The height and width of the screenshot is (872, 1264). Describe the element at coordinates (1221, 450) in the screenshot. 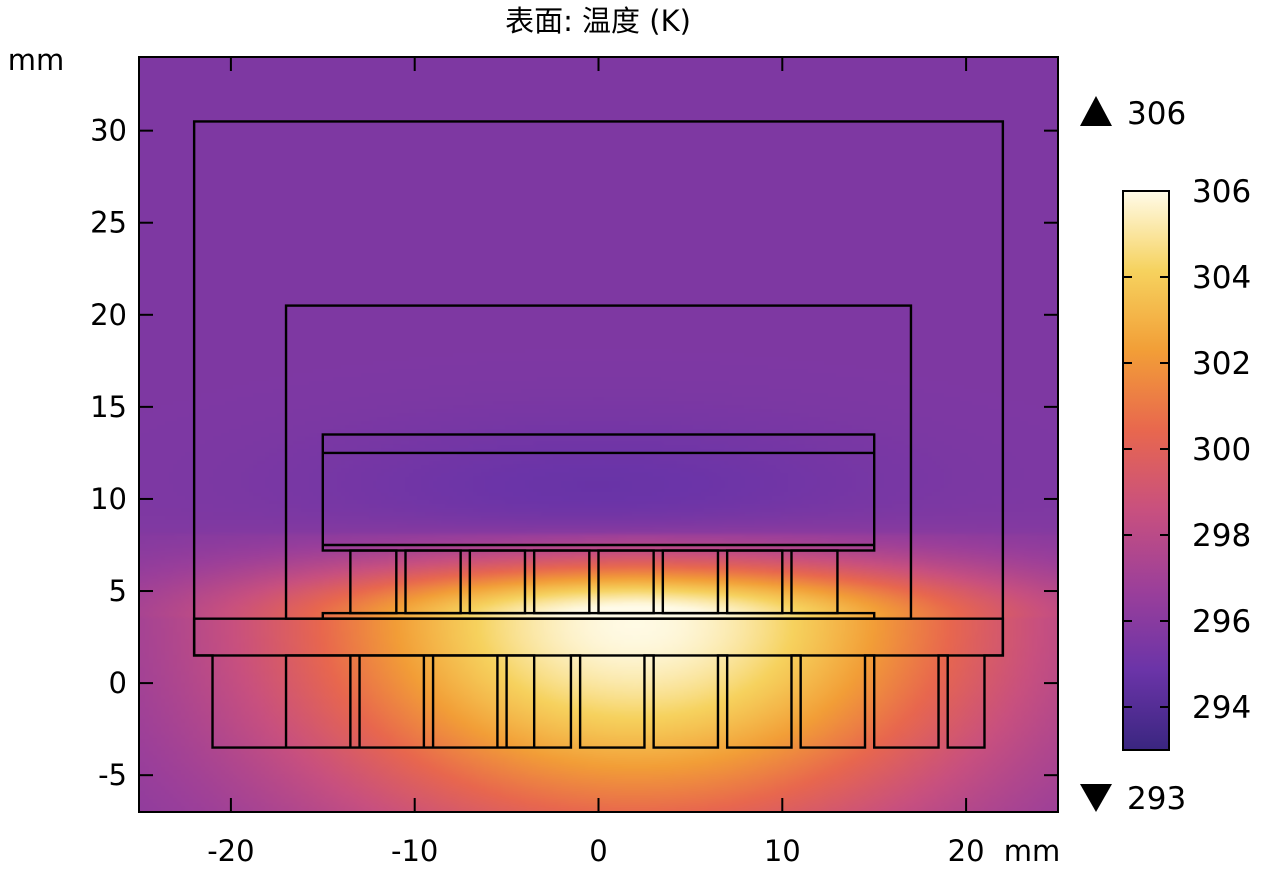

I see `colorbar-tick-label: 300` at that location.